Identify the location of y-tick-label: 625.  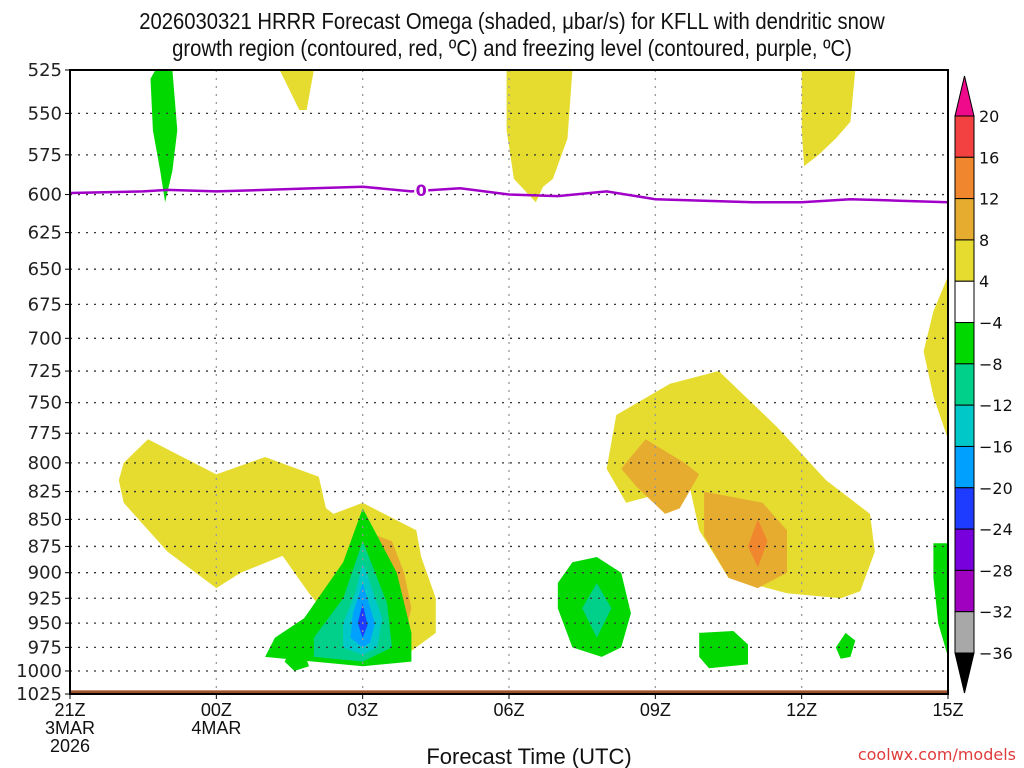
(45, 233).